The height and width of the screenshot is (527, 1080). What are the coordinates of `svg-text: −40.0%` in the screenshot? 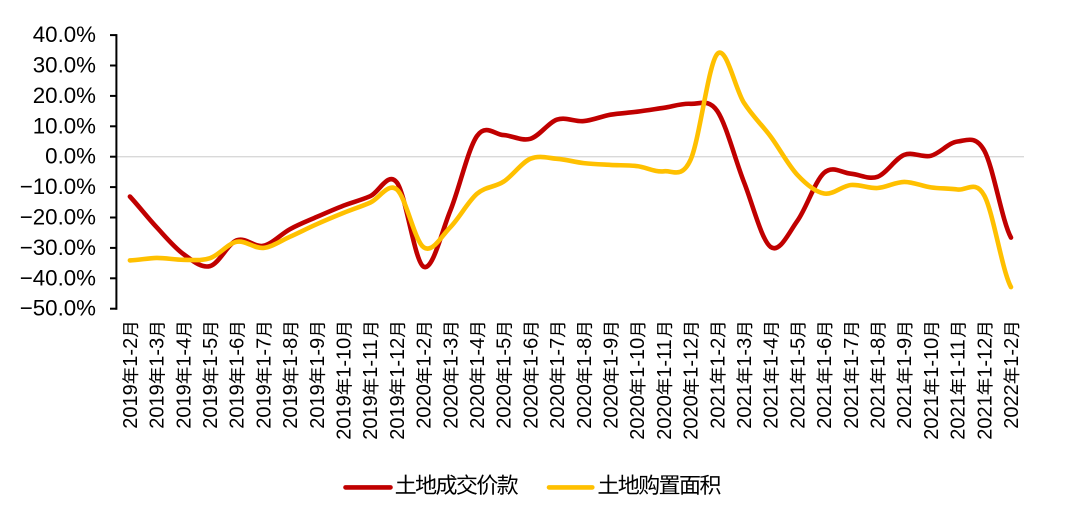 It's located at (58, 277).